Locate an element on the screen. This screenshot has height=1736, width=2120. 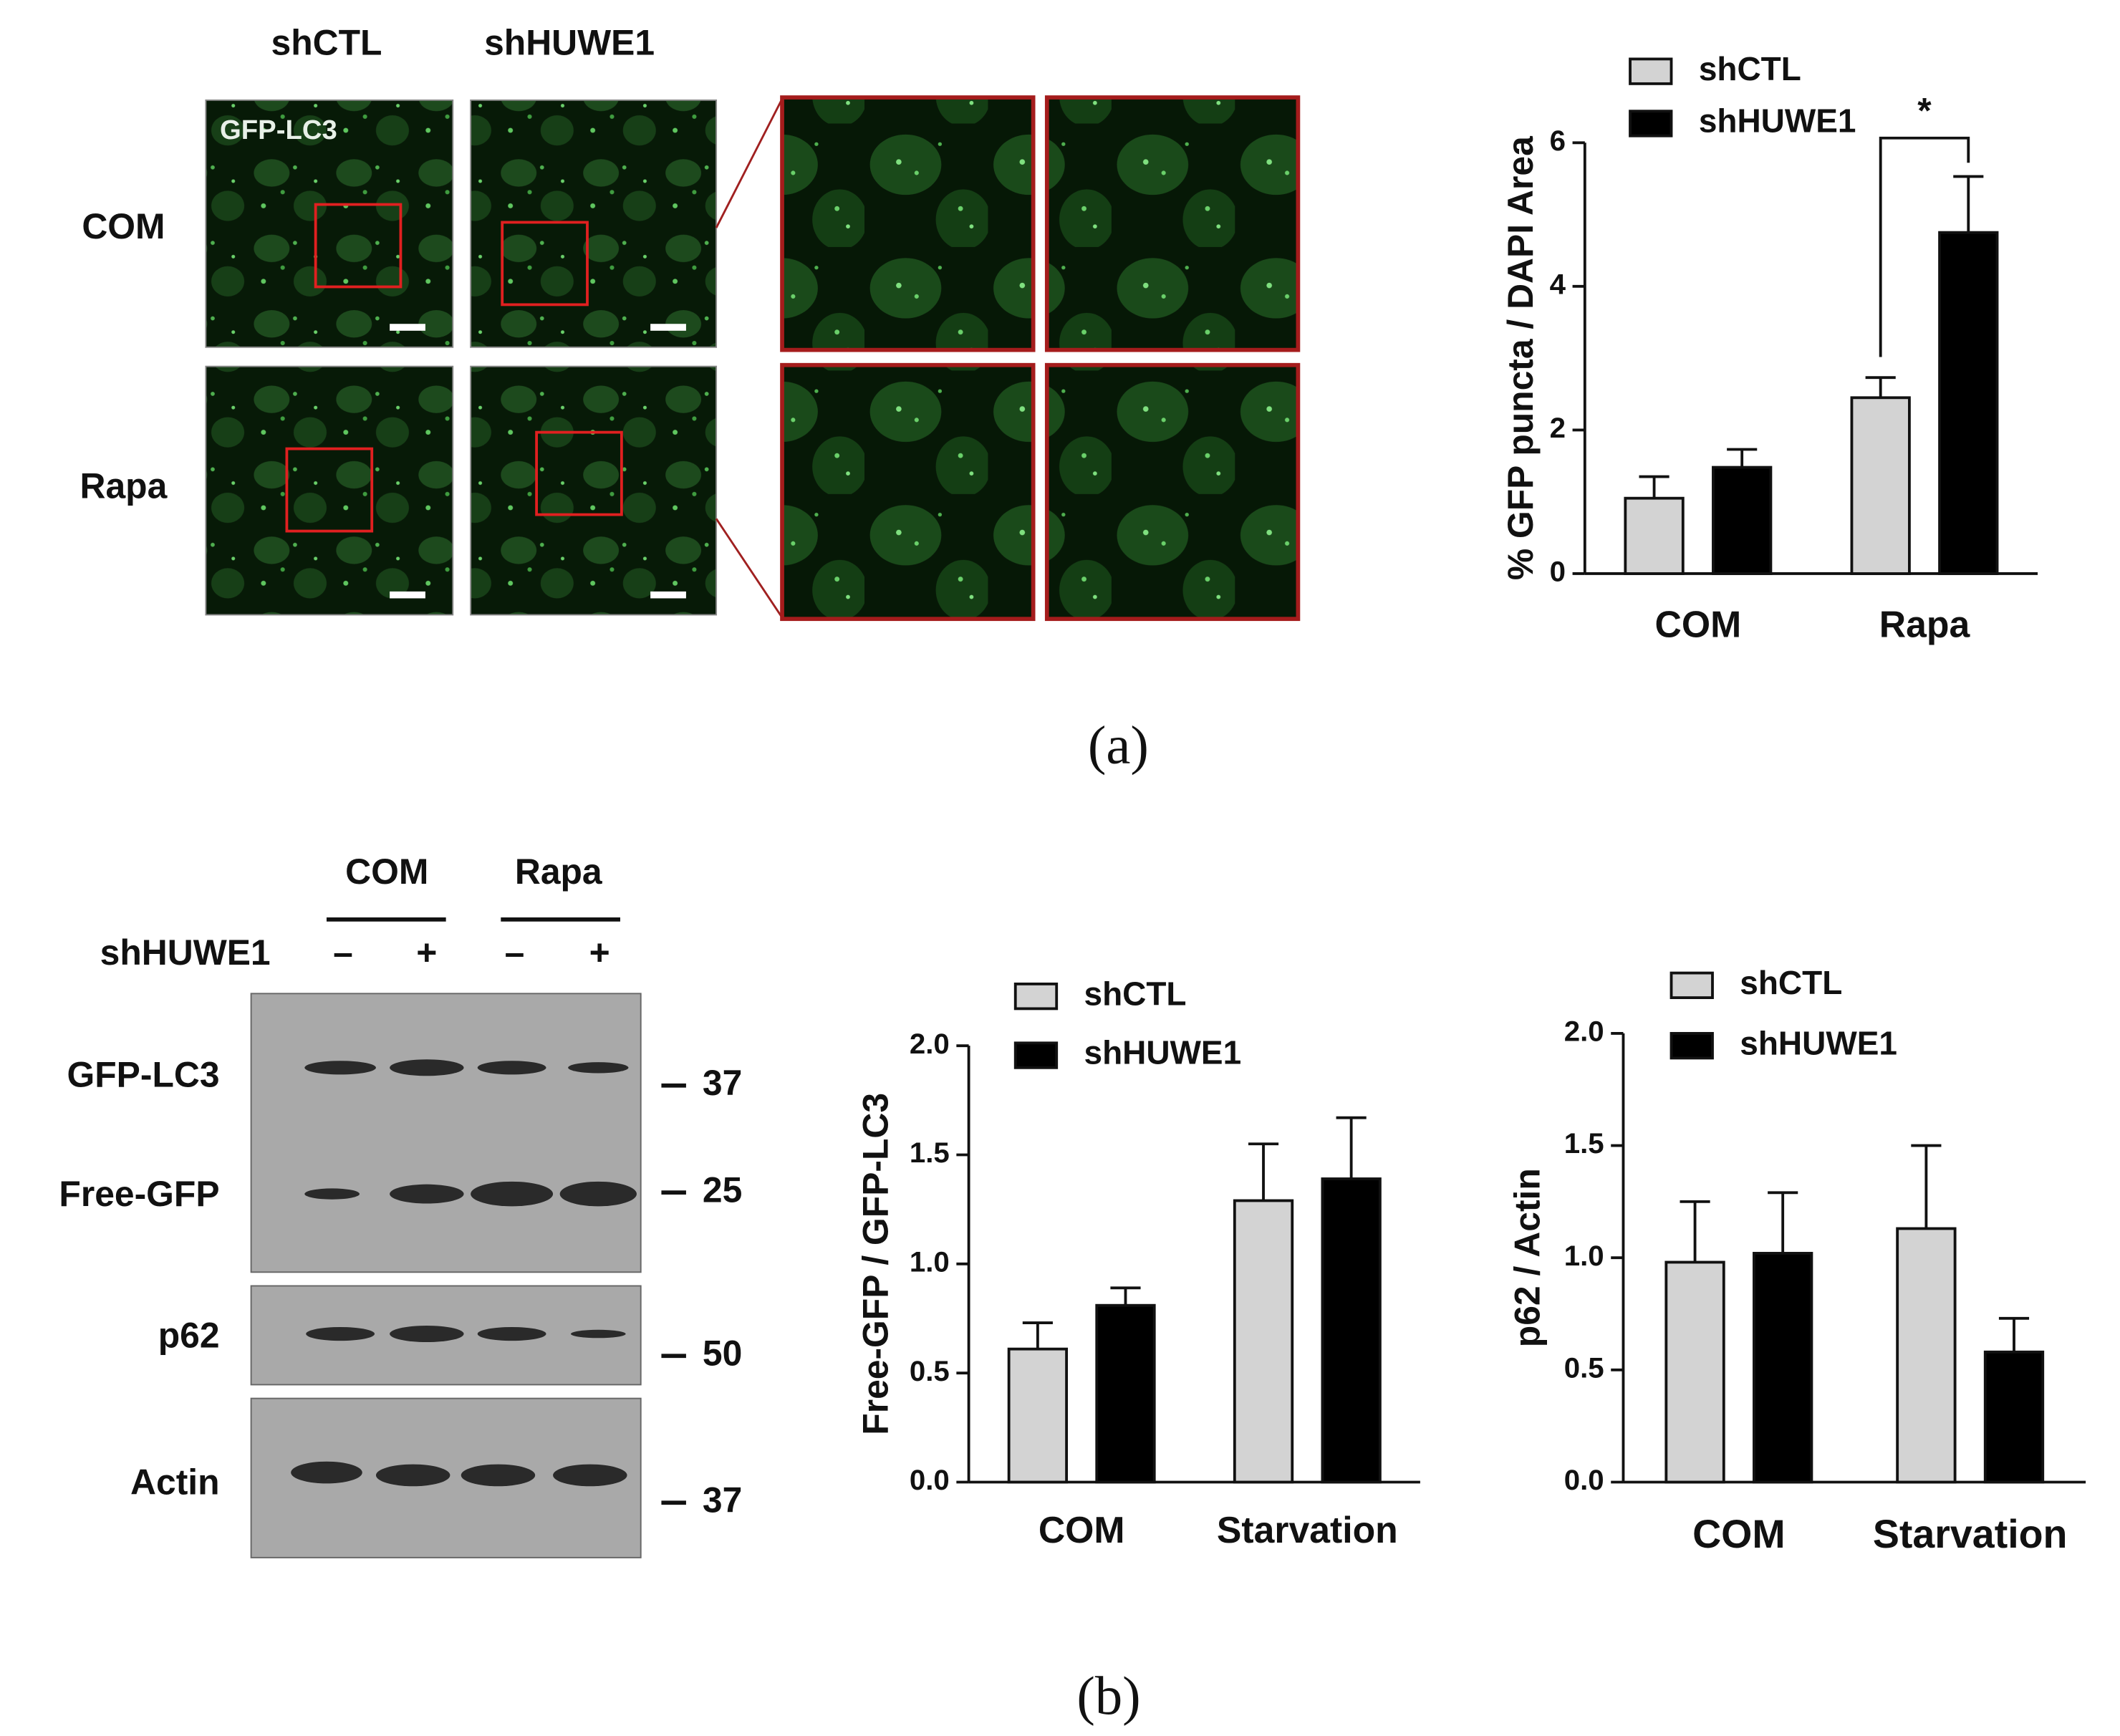
y-tick-label: 4 is located at coordinates (1558, 284).